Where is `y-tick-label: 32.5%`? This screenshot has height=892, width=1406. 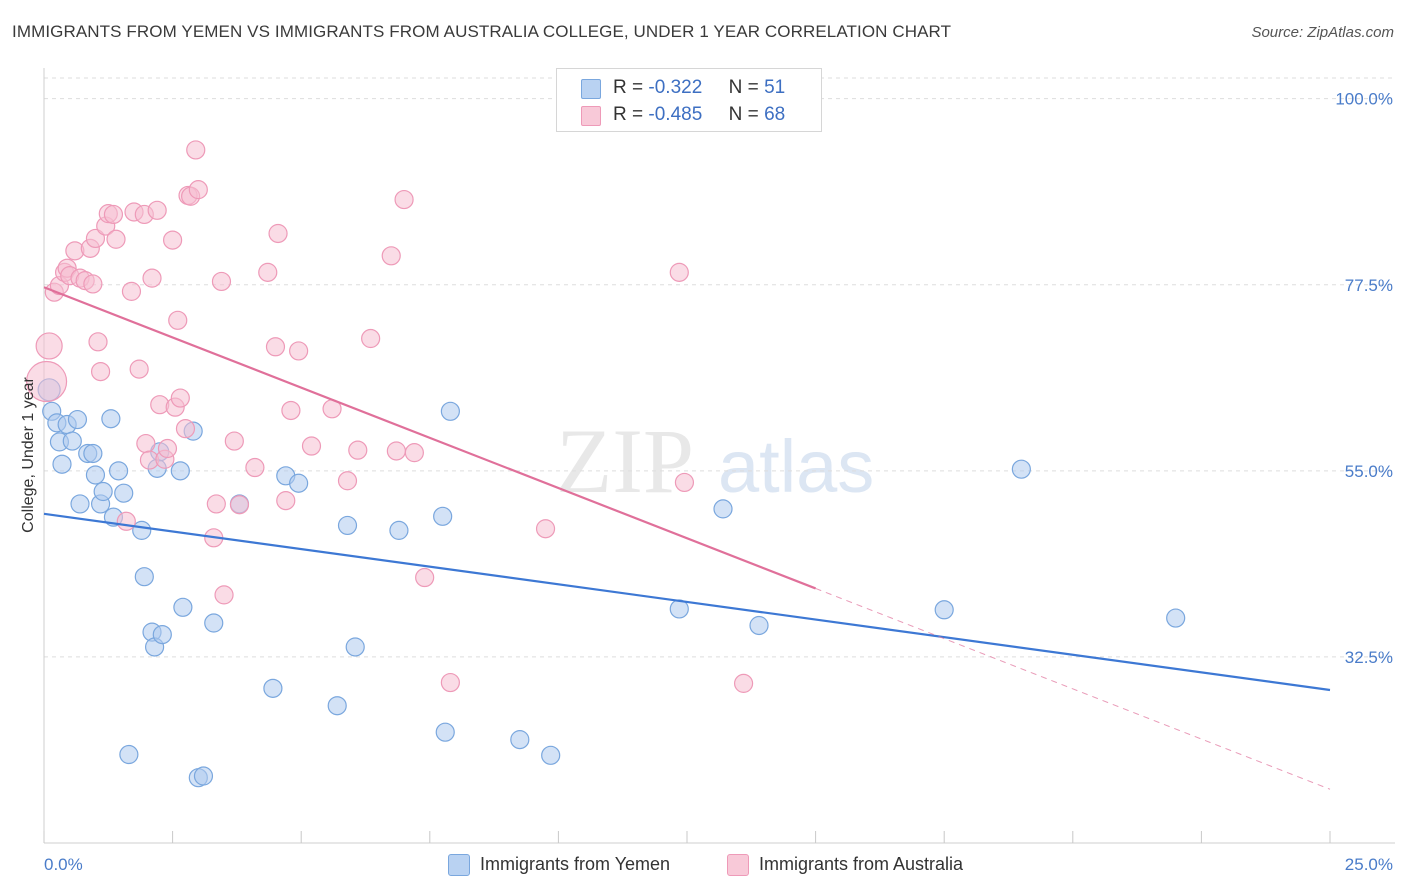
y-tick-label: 32.5% is located at coordinates (1369, 657).